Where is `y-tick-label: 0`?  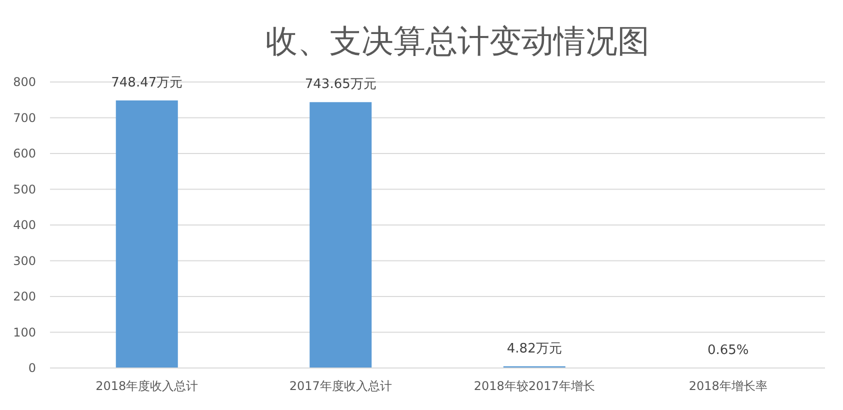
y-tick-label: 0 is located at coordinates (32, 368).